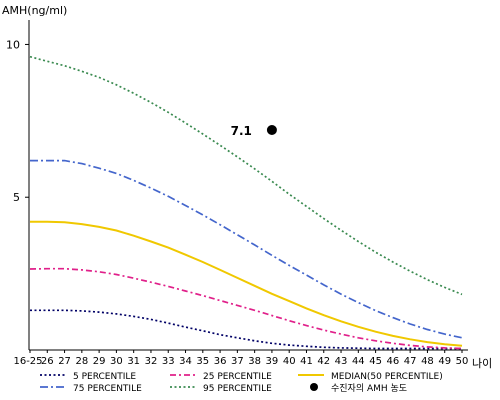  What do you see at coordinates (17, 121) in the screenshot?
I see `y-ticks: 5 10` at bounding box center [17, 121].